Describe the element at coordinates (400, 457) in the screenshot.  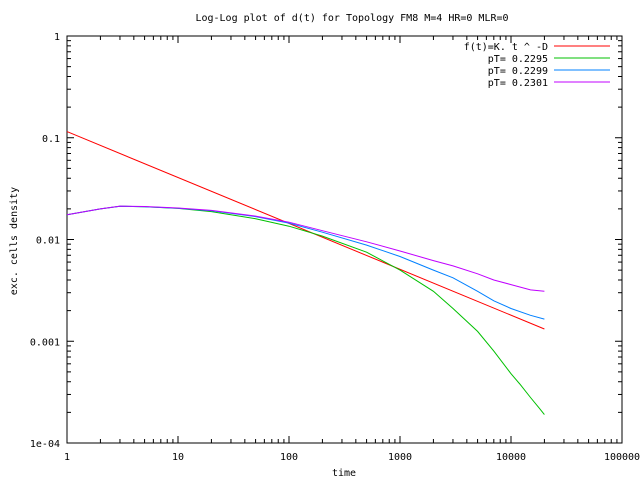
I see `x-tick-label: 1000` at that location.